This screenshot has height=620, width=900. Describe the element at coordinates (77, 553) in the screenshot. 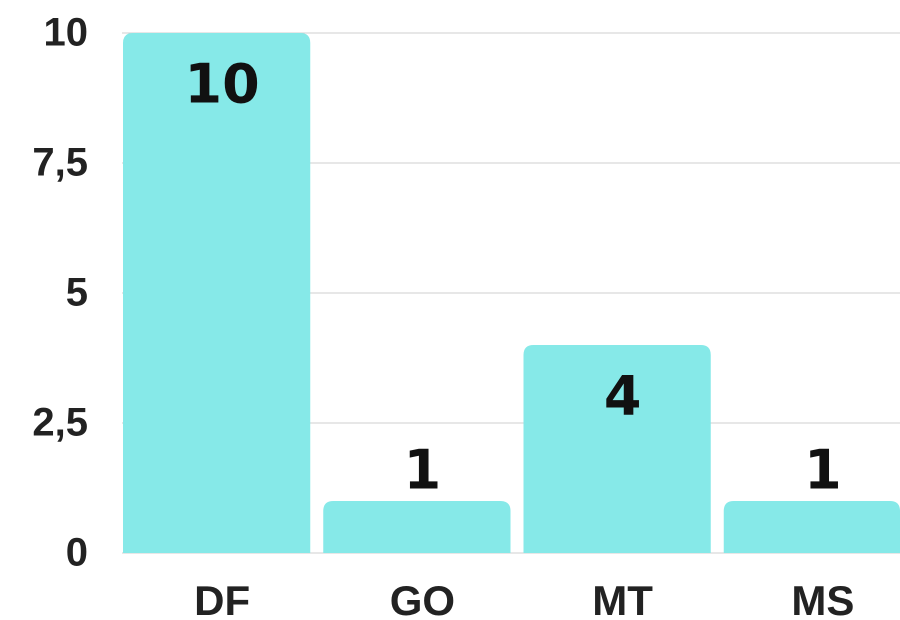

I see `y-tick-label: 0` at that location.